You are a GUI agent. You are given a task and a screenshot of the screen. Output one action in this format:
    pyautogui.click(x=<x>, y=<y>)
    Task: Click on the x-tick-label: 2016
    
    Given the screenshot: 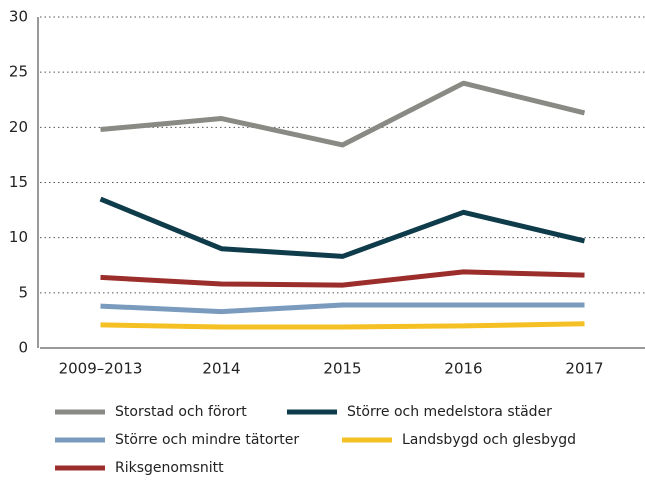 What is the action you would take?
    pyautogui.click(x=463, y=369)
    